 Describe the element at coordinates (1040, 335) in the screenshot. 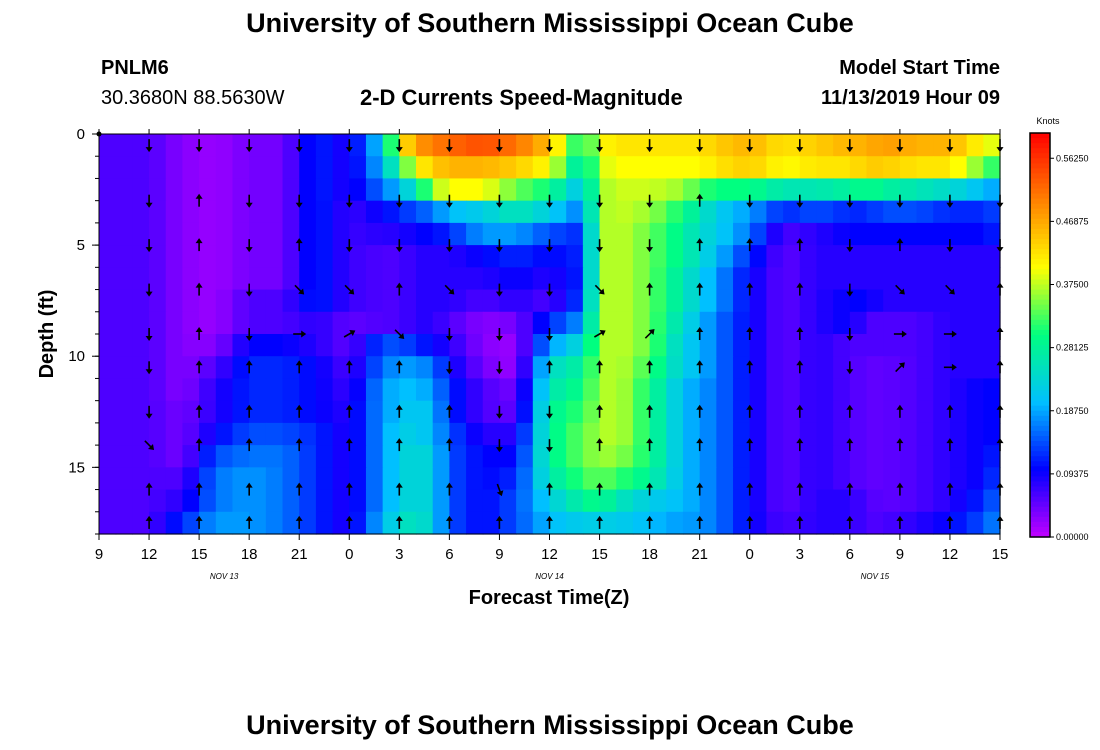

I see `colorbar-frame` at that location.